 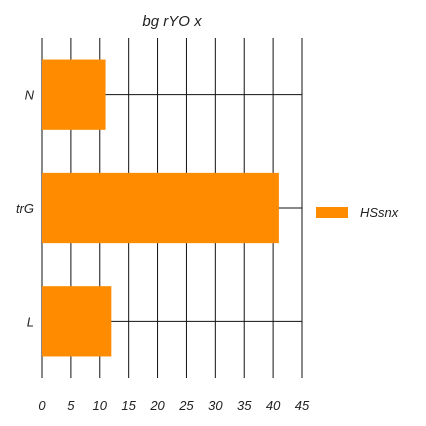 I want to click on x-tick-label: 5, so click(x=71, y=405).